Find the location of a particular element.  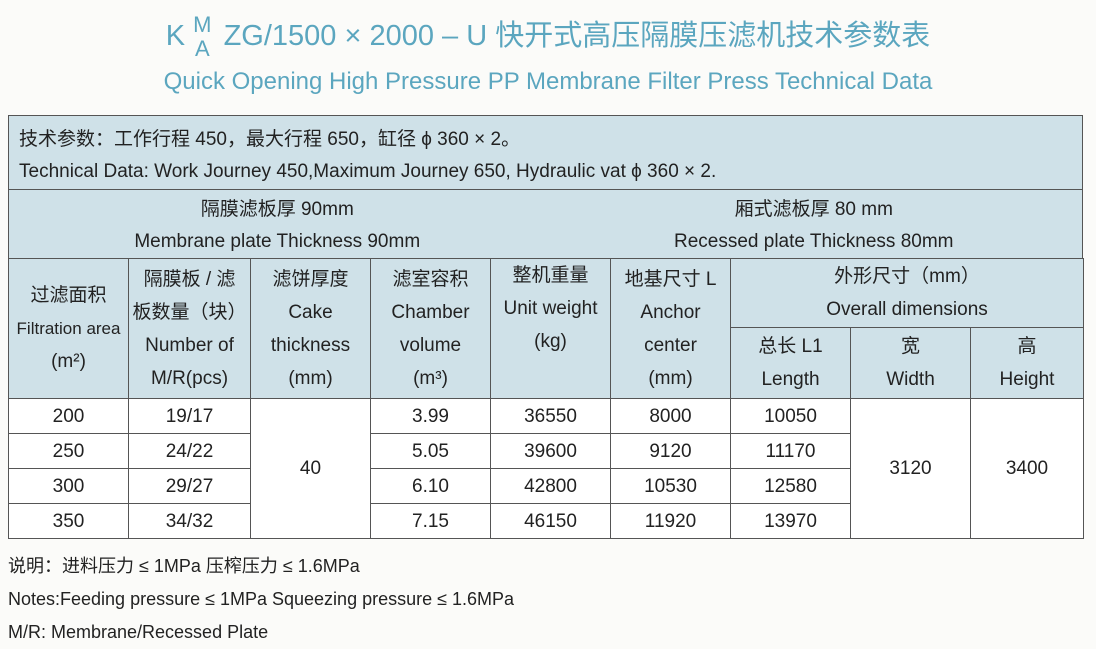

cell-weight: 42800 is located at coordinates (550, 486).